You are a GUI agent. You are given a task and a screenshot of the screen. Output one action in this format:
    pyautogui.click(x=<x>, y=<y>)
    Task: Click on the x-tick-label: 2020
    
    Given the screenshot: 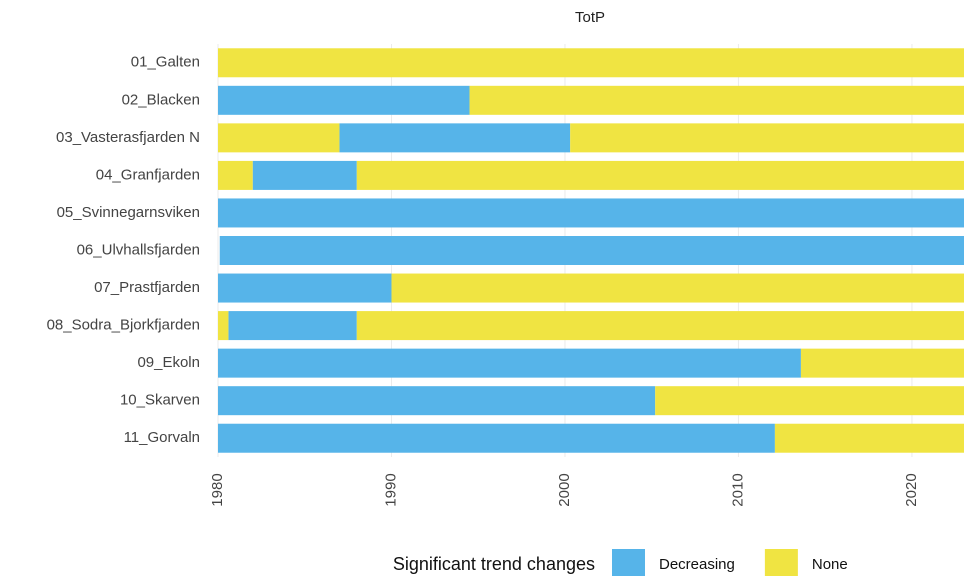 What is the action you would take?
    pyautogui.click(x=911, y=489)
    